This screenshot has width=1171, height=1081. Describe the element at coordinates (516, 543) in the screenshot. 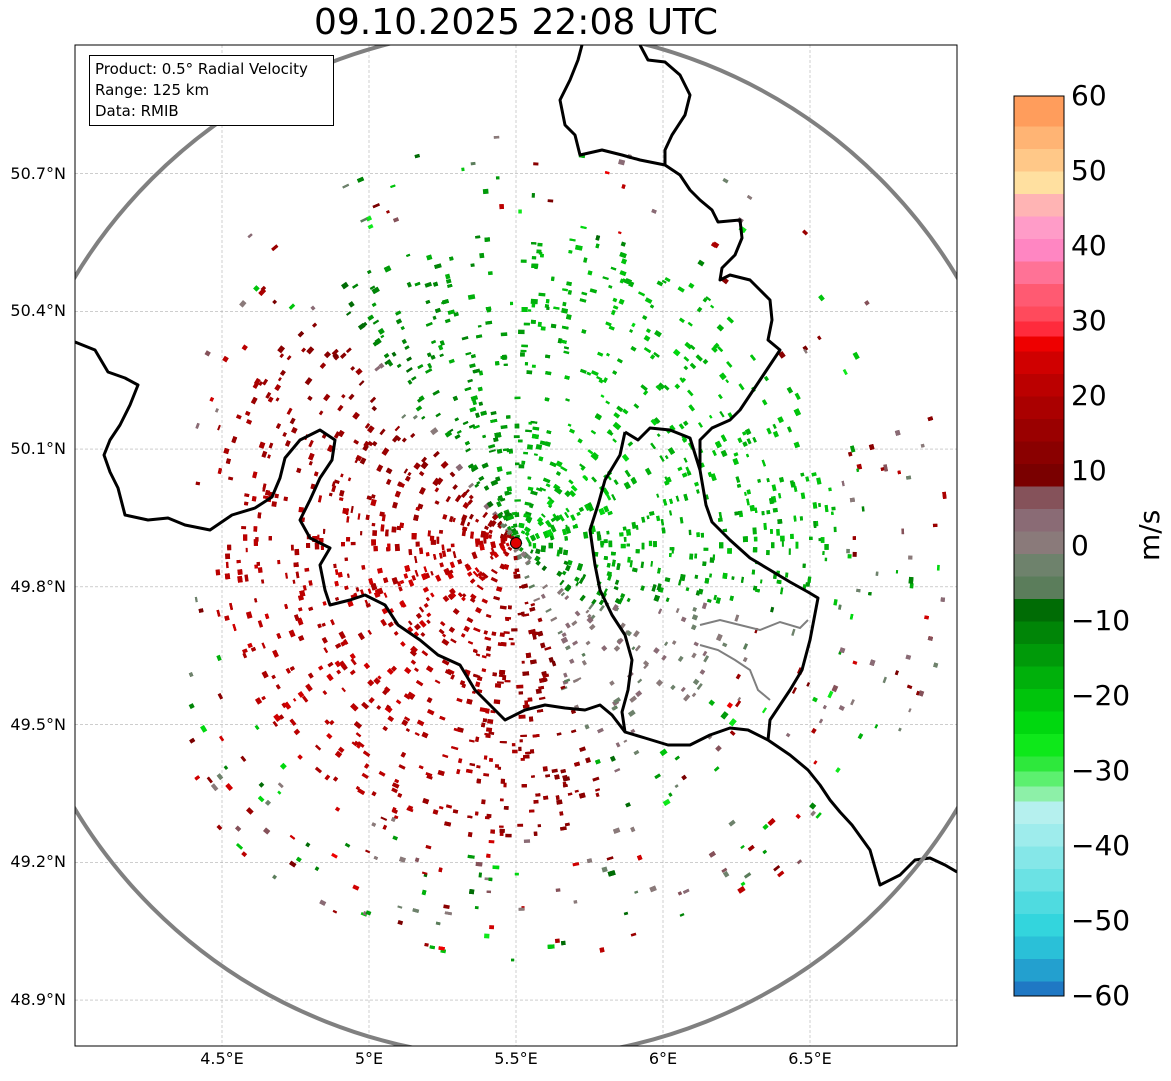

I see `radar-site-marker` at that location.